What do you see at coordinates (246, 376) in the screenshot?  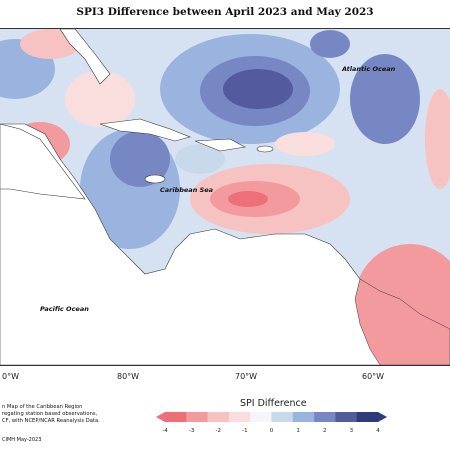 I see `longitude-tick: 70°W` at bounding box center [246, 376].